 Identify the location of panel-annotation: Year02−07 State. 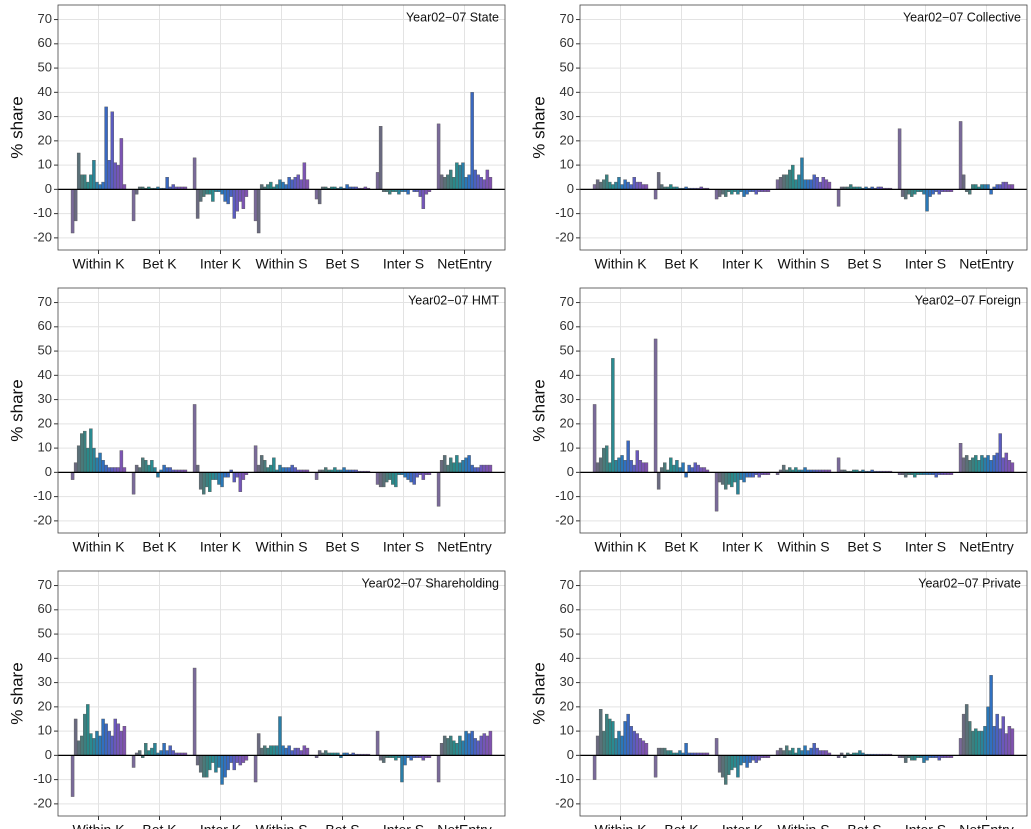
(452, 17).